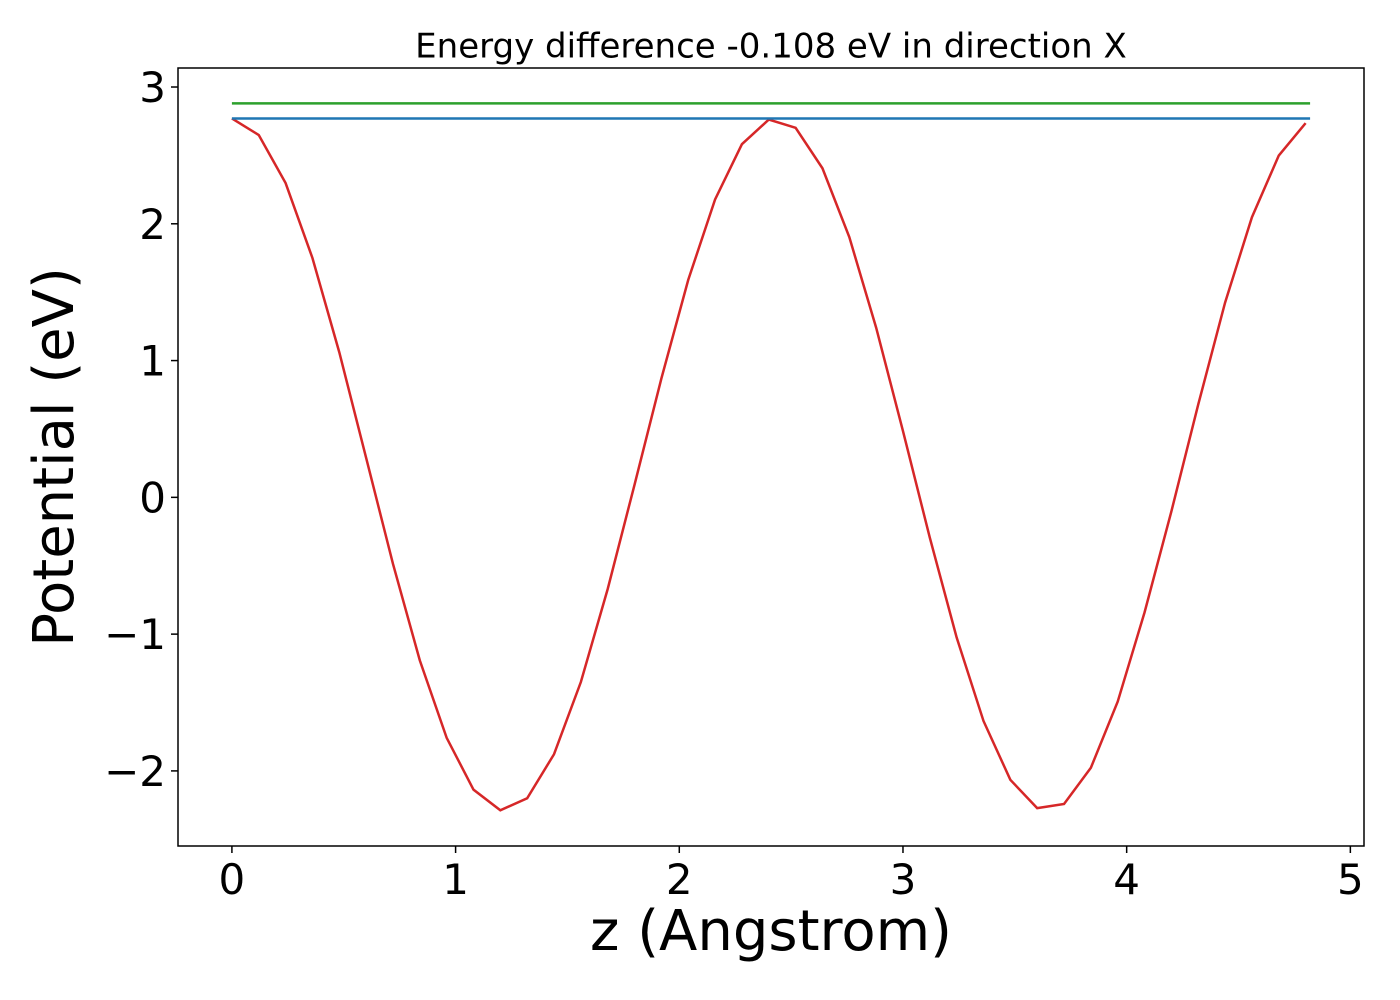  Describe the element at coordinates (232, 879) in the screenshot. I see `x-tick-label: 0` at that location.